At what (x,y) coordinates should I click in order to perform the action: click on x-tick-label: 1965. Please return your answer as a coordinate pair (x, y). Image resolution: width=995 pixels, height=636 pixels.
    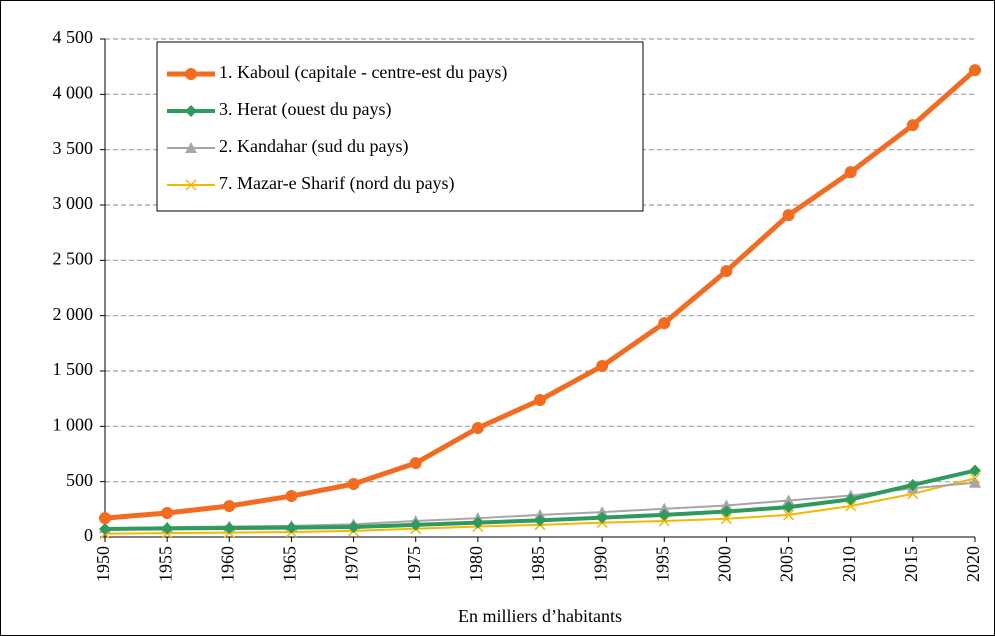
    Looking at the image, I should click on (290, 564).